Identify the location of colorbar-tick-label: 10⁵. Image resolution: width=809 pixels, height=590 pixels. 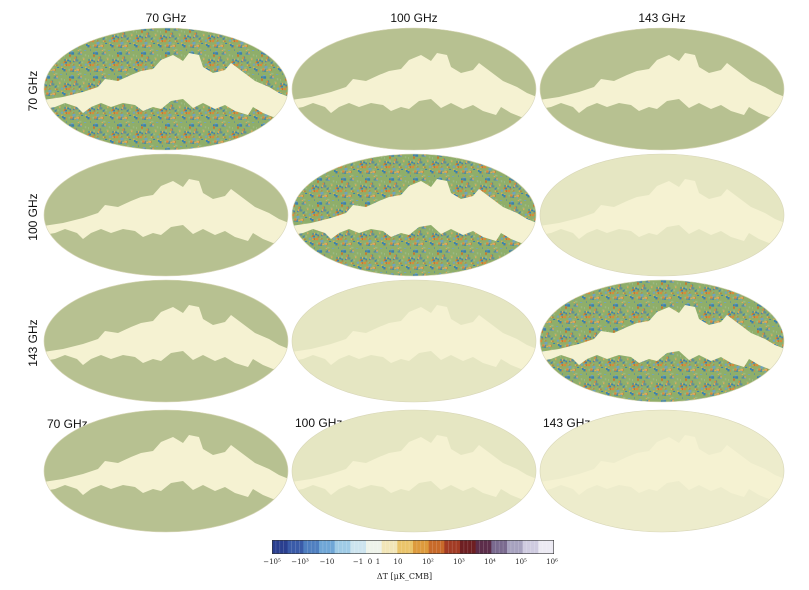
(521, 562).